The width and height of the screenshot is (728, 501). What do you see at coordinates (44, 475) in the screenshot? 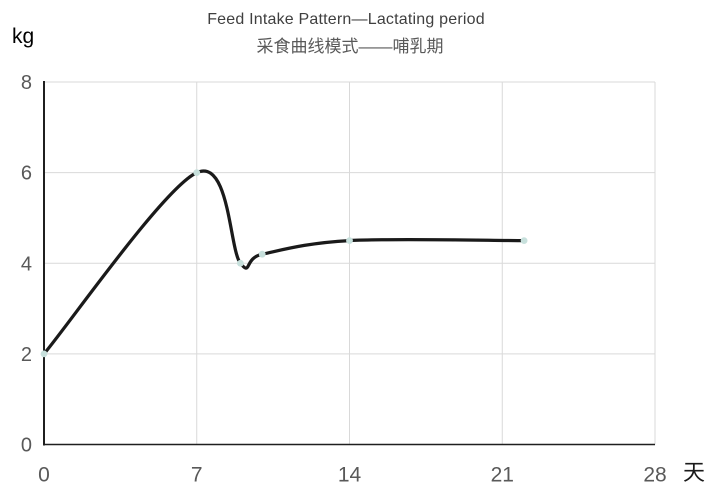
I see `x-tick-label: 0` at bounding box center [44, 475].